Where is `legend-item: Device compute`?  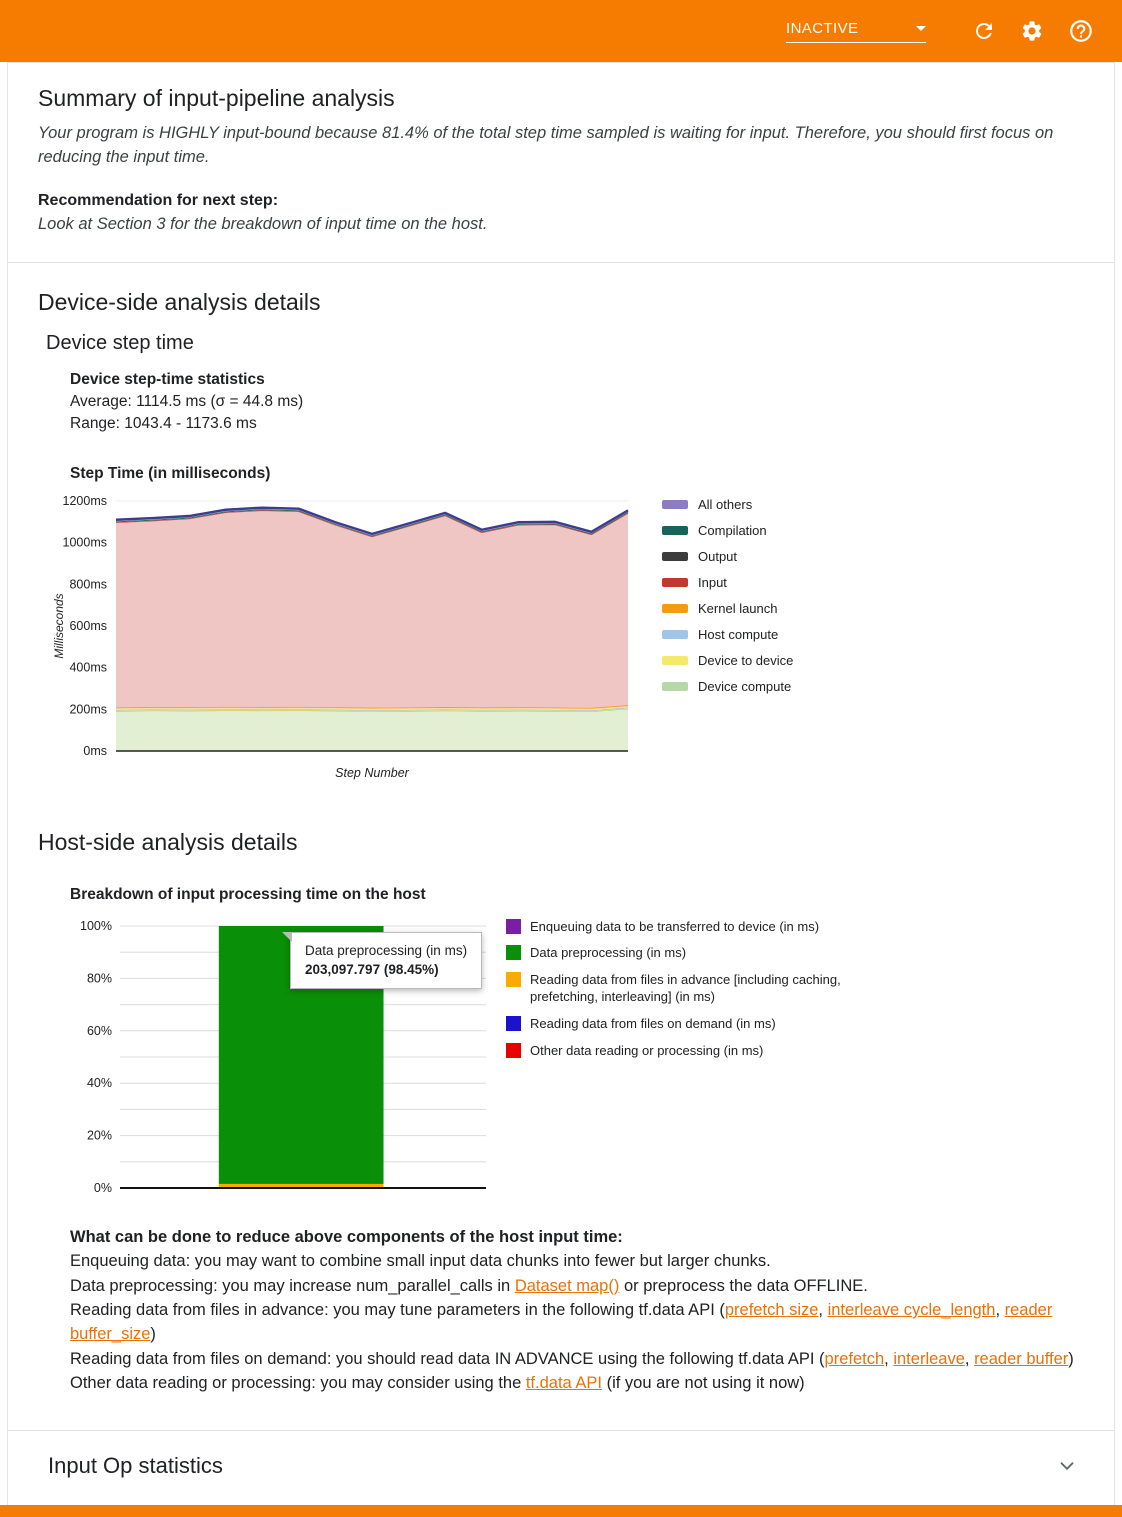
legend-item: Device compute is located at coordinates (727, 686).